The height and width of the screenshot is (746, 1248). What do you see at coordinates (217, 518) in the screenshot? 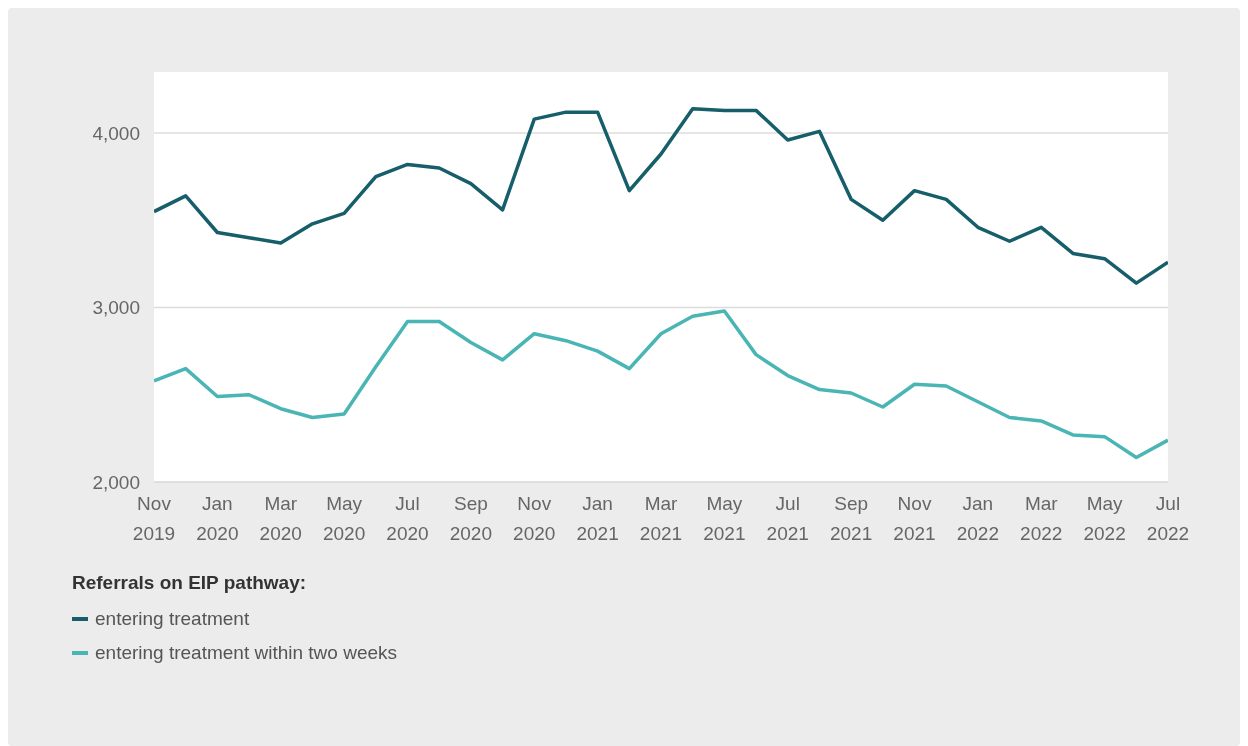
I see `x-tick-label: Jan 2020` at bounding box center [217, 518].